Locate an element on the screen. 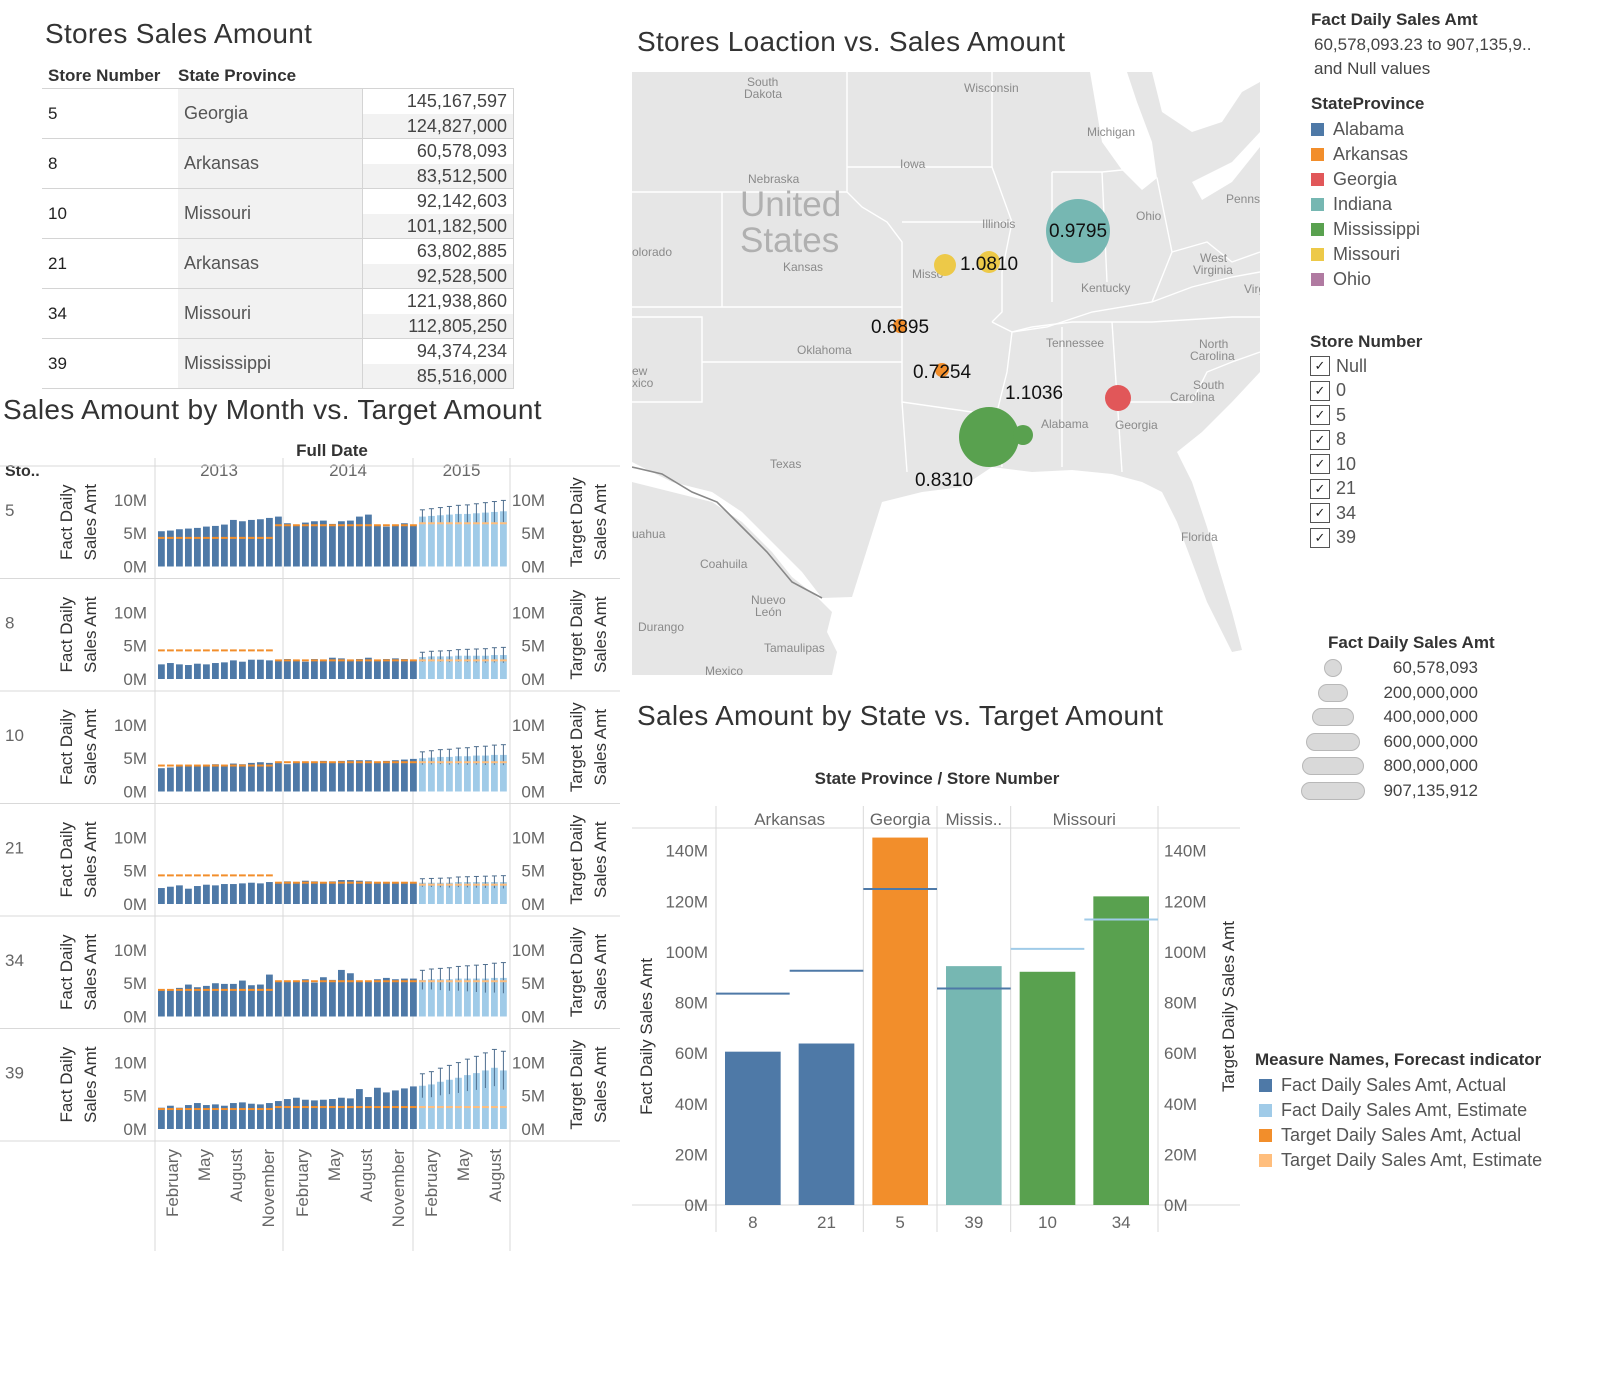  legend-size-item: 60,578,093 is located at coordinates (1396, 668).